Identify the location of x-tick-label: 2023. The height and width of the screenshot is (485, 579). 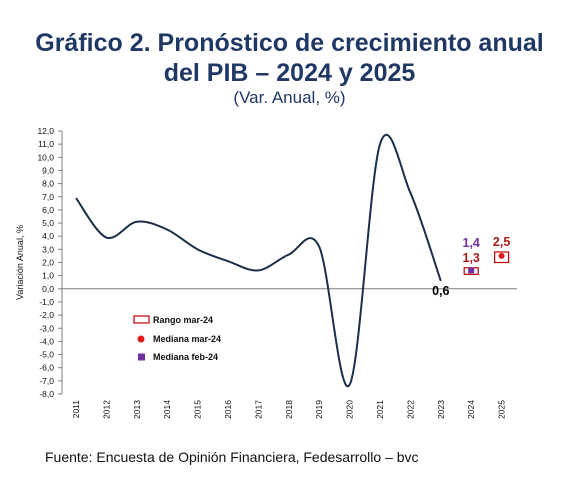
(441, 409).